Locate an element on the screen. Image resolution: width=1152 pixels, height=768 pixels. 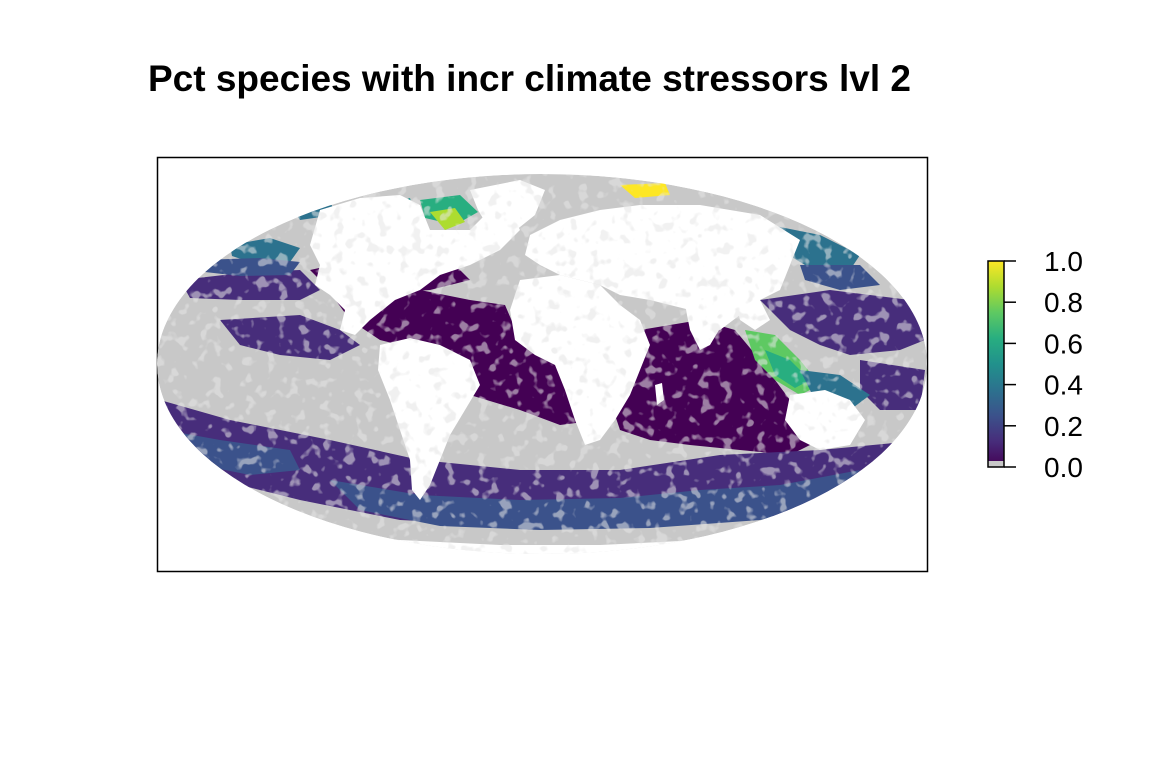
legend-tick-label: 0.2 is located at coordinates (1063, 426).